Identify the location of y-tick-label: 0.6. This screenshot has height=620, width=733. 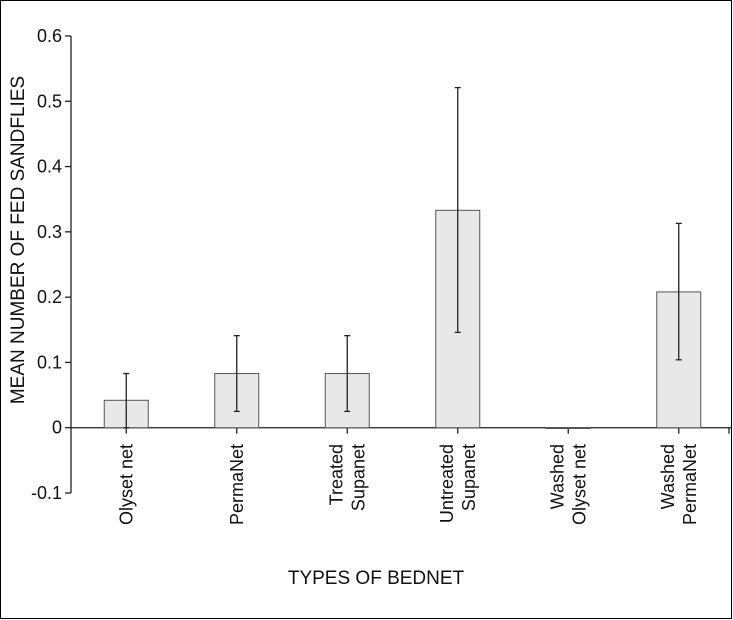
(49, 36).